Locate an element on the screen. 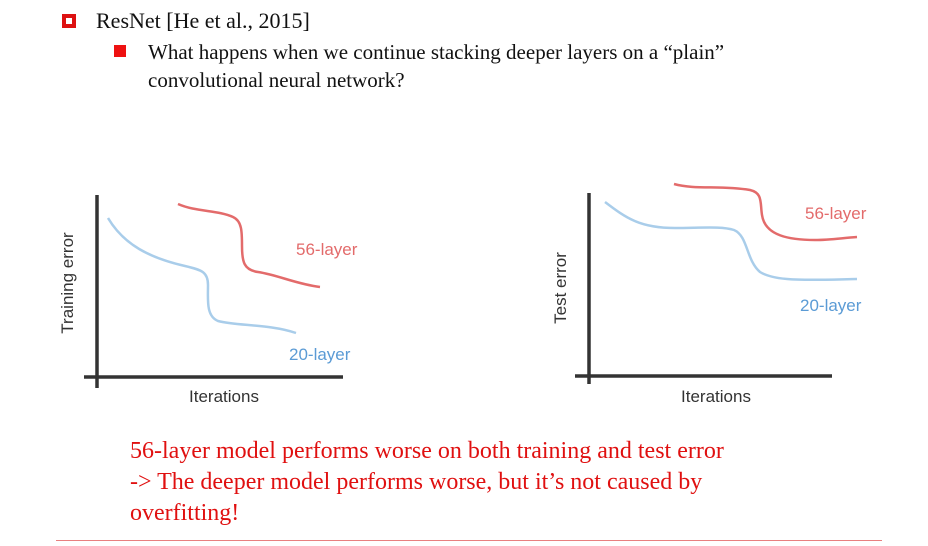 This screenshot has height=546, width=928. training-x-axis-label: Iterations is located at coordinates (224, 396).